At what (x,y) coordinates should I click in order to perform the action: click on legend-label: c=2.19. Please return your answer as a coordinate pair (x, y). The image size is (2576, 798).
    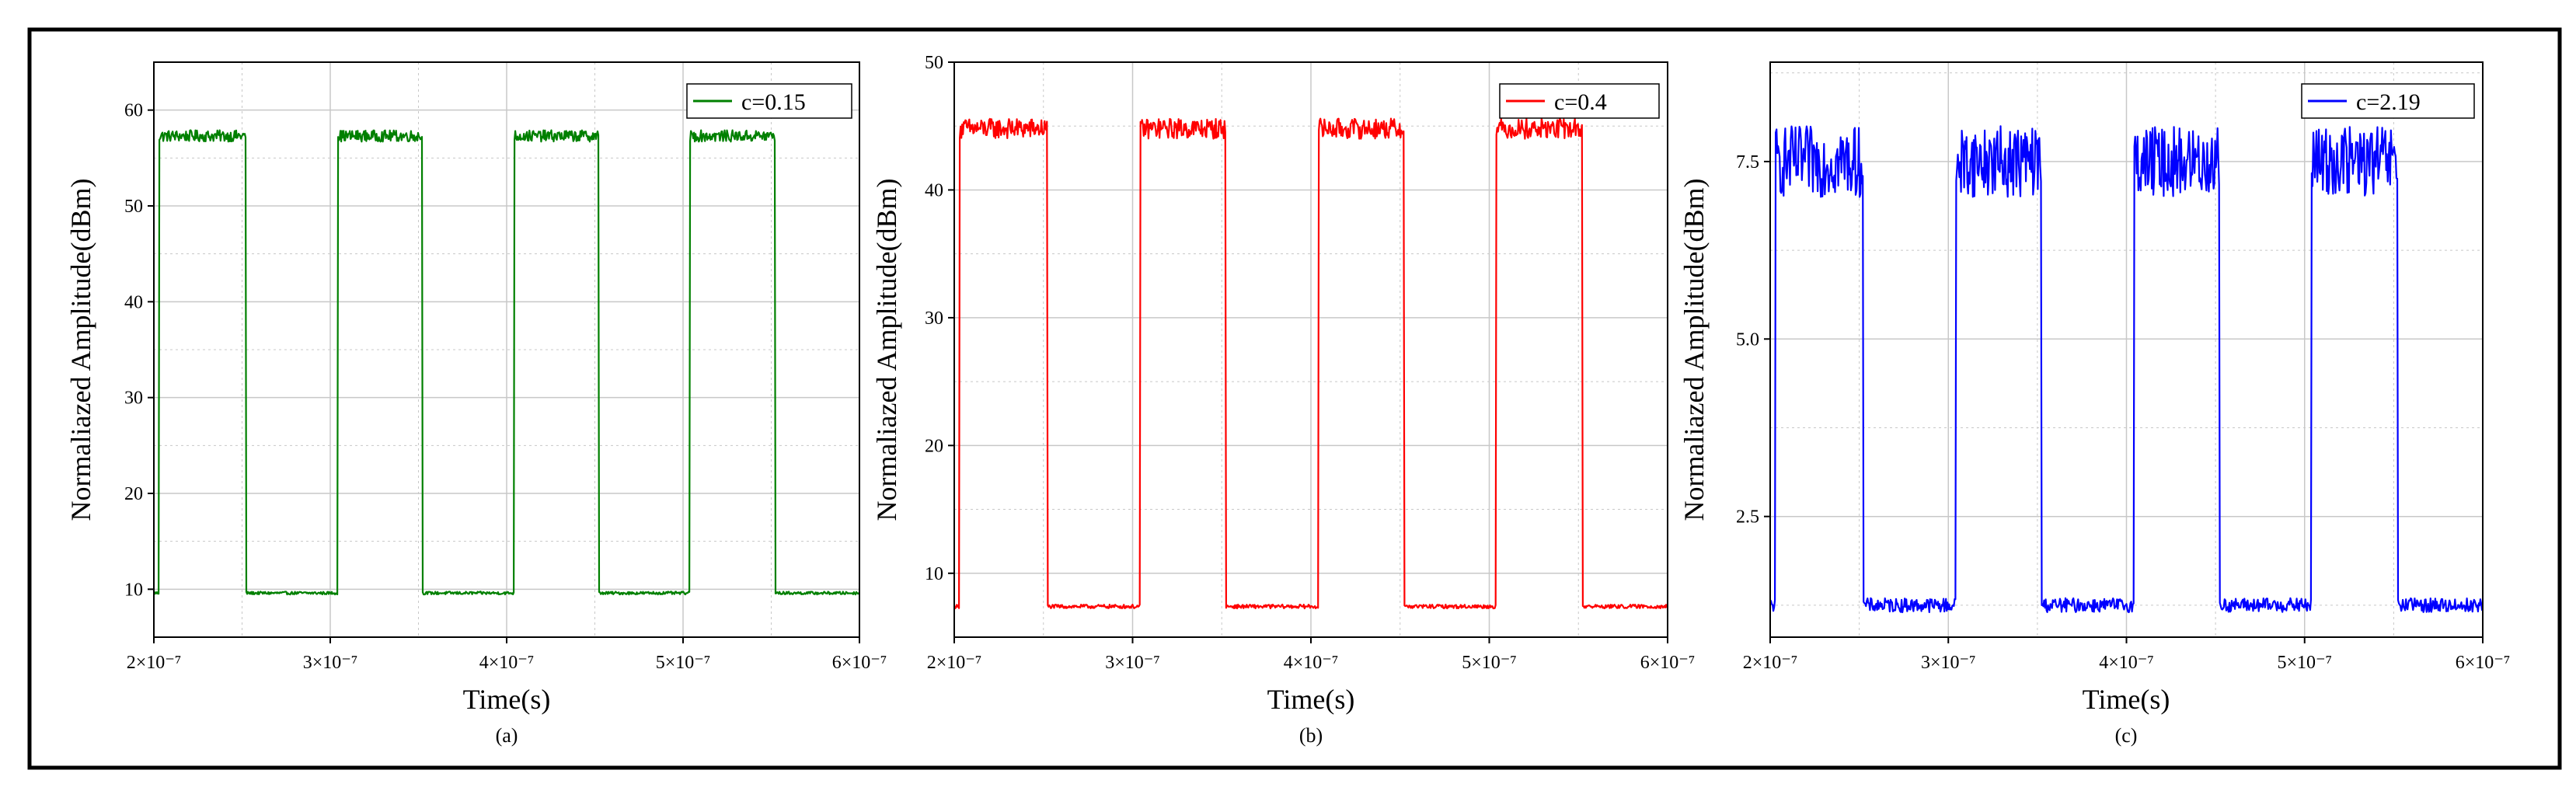
    Looking at the image, I should click on (2388, 102).